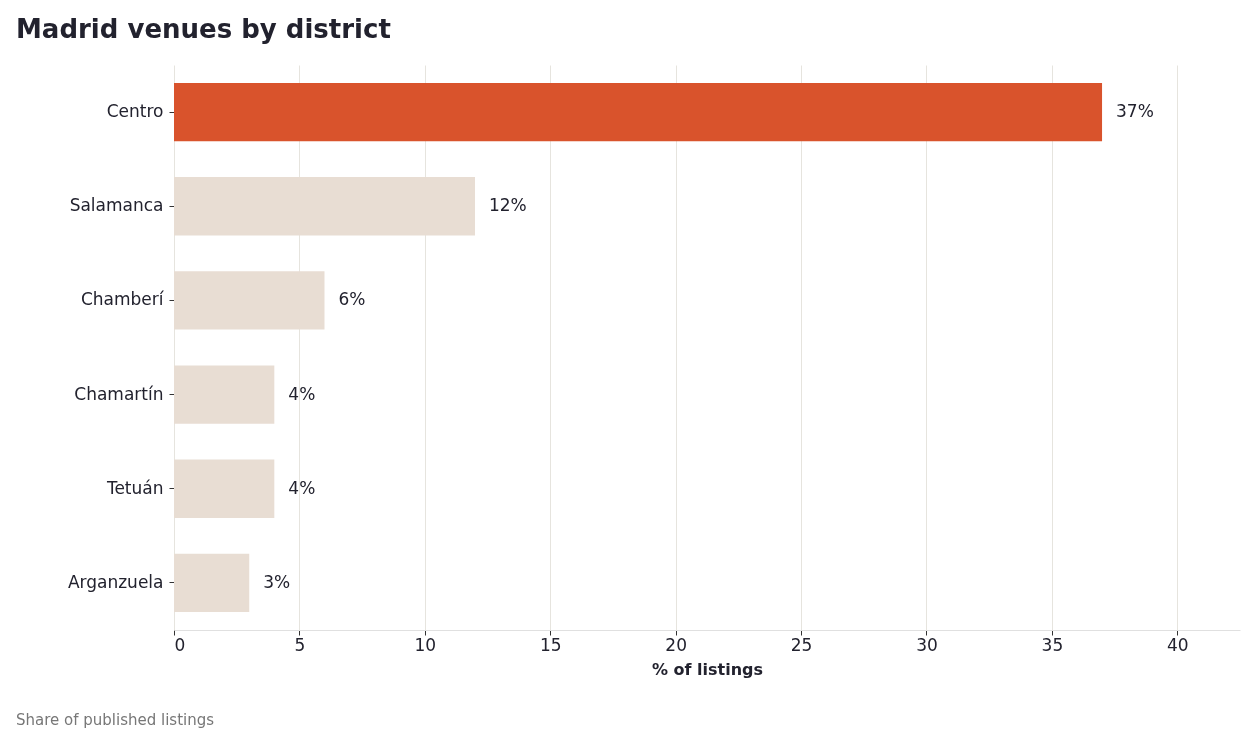 This screenshot has width=1256, height=747. What do you see at coordinates (122, 299) in the screenshot?
I see `y-tick-label: Chamberí` at bounding box center [122, 299].